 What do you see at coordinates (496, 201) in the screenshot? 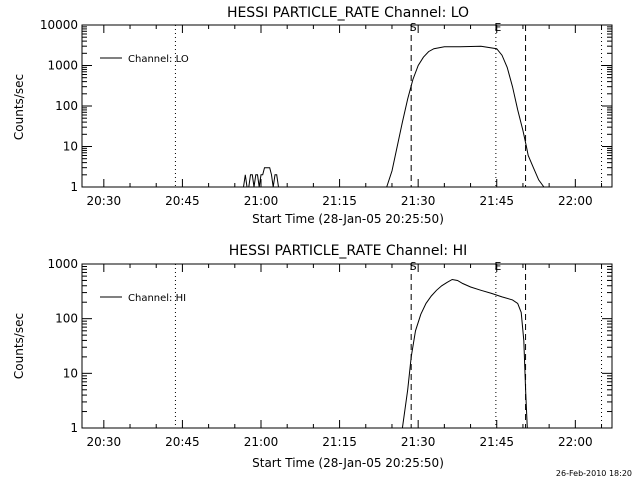
I see `x-tick-label-lo: 21:45` at bounding box center [496, 201].